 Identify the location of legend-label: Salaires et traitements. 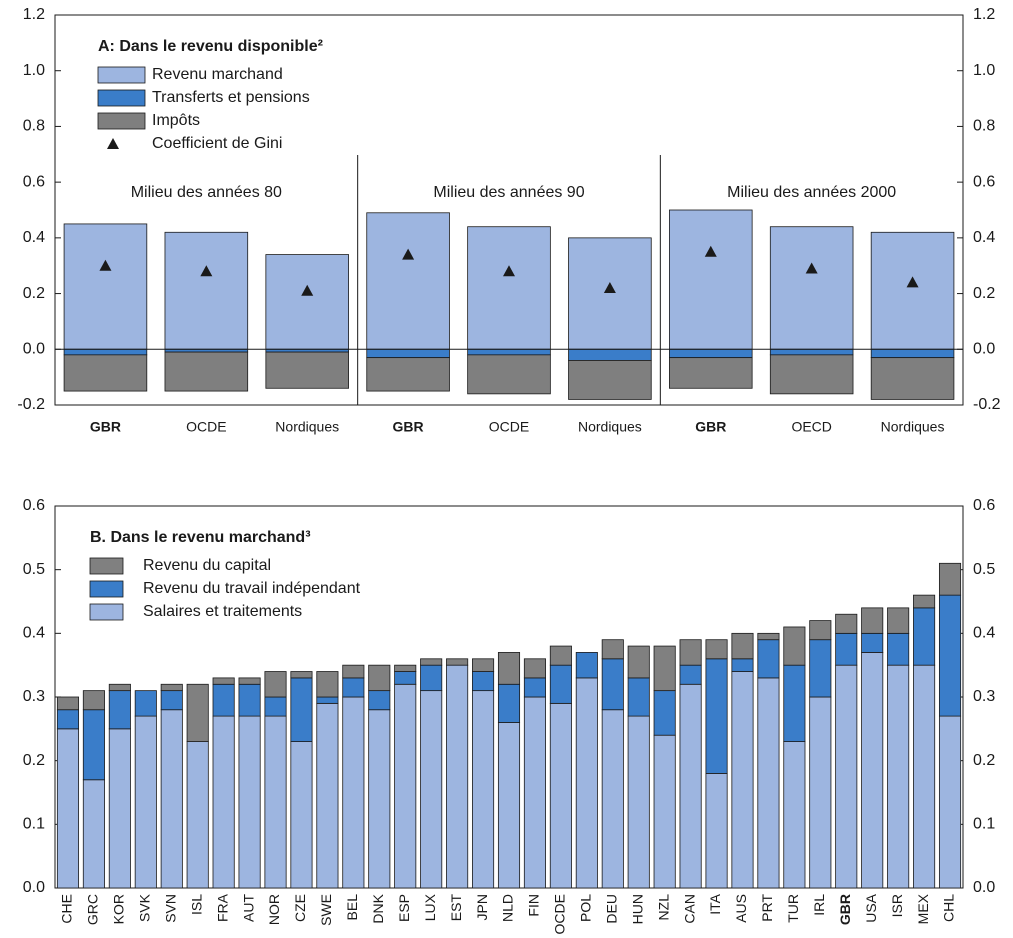
(222, 611).